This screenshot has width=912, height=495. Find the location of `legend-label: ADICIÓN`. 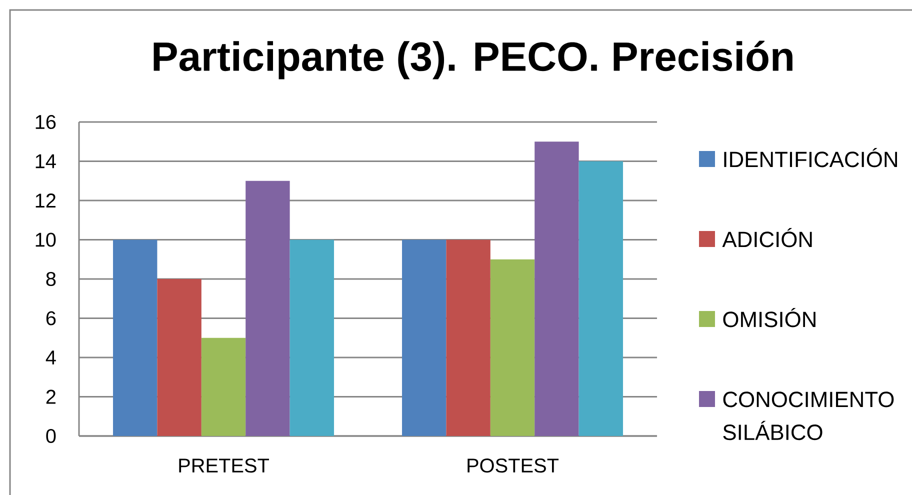

legend-label: ADICIÓN is located at coordinates (767, 238).